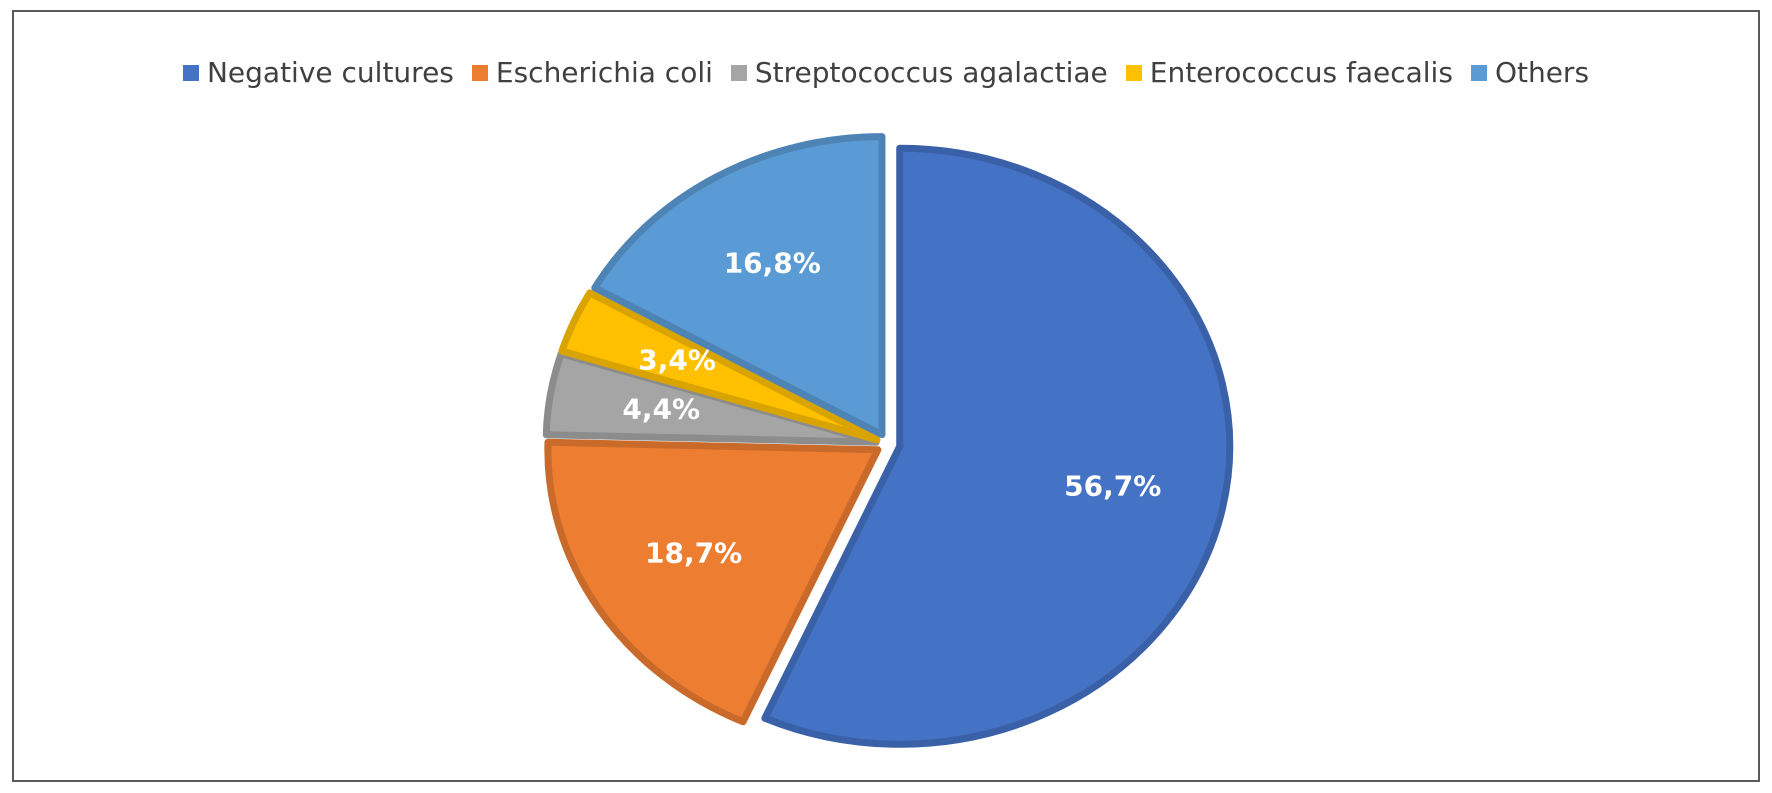 This screenshot has width=1772, height=793. I want to click on legend-item-streptococcus-agalactiae: Streptococcus agalactiae, so click(919, 72).